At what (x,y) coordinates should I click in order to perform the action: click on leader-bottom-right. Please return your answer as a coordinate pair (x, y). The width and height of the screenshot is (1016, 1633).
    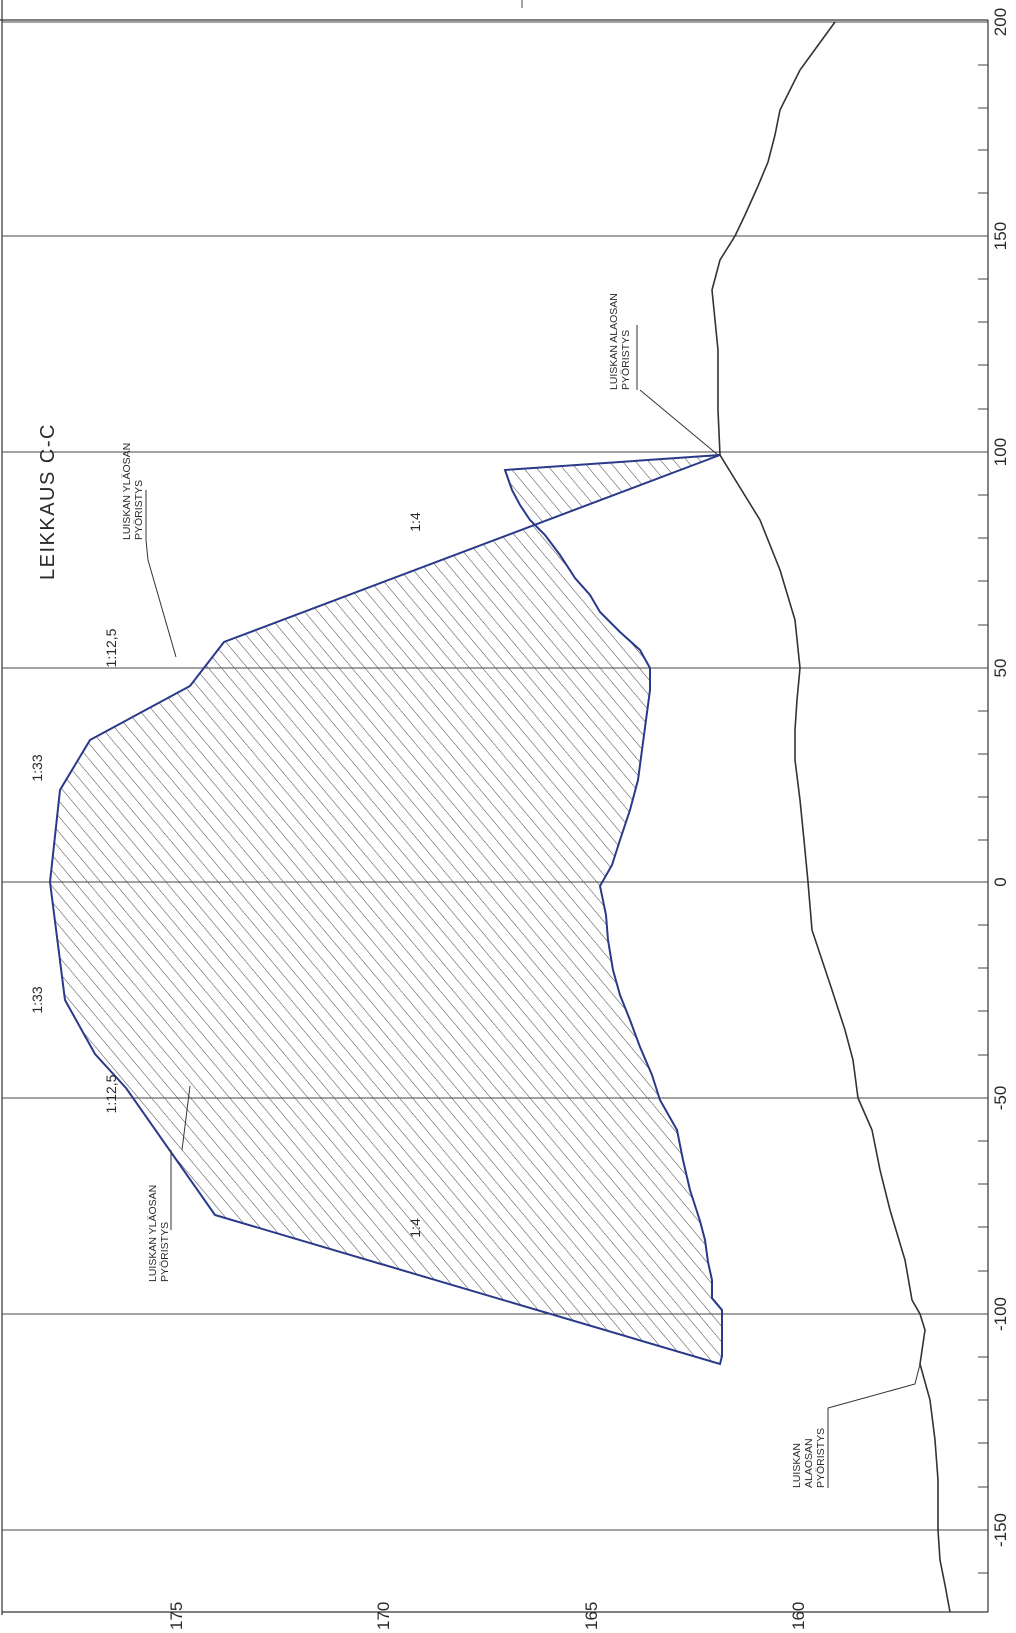
    Looking at the image, I should click on (679, 422).